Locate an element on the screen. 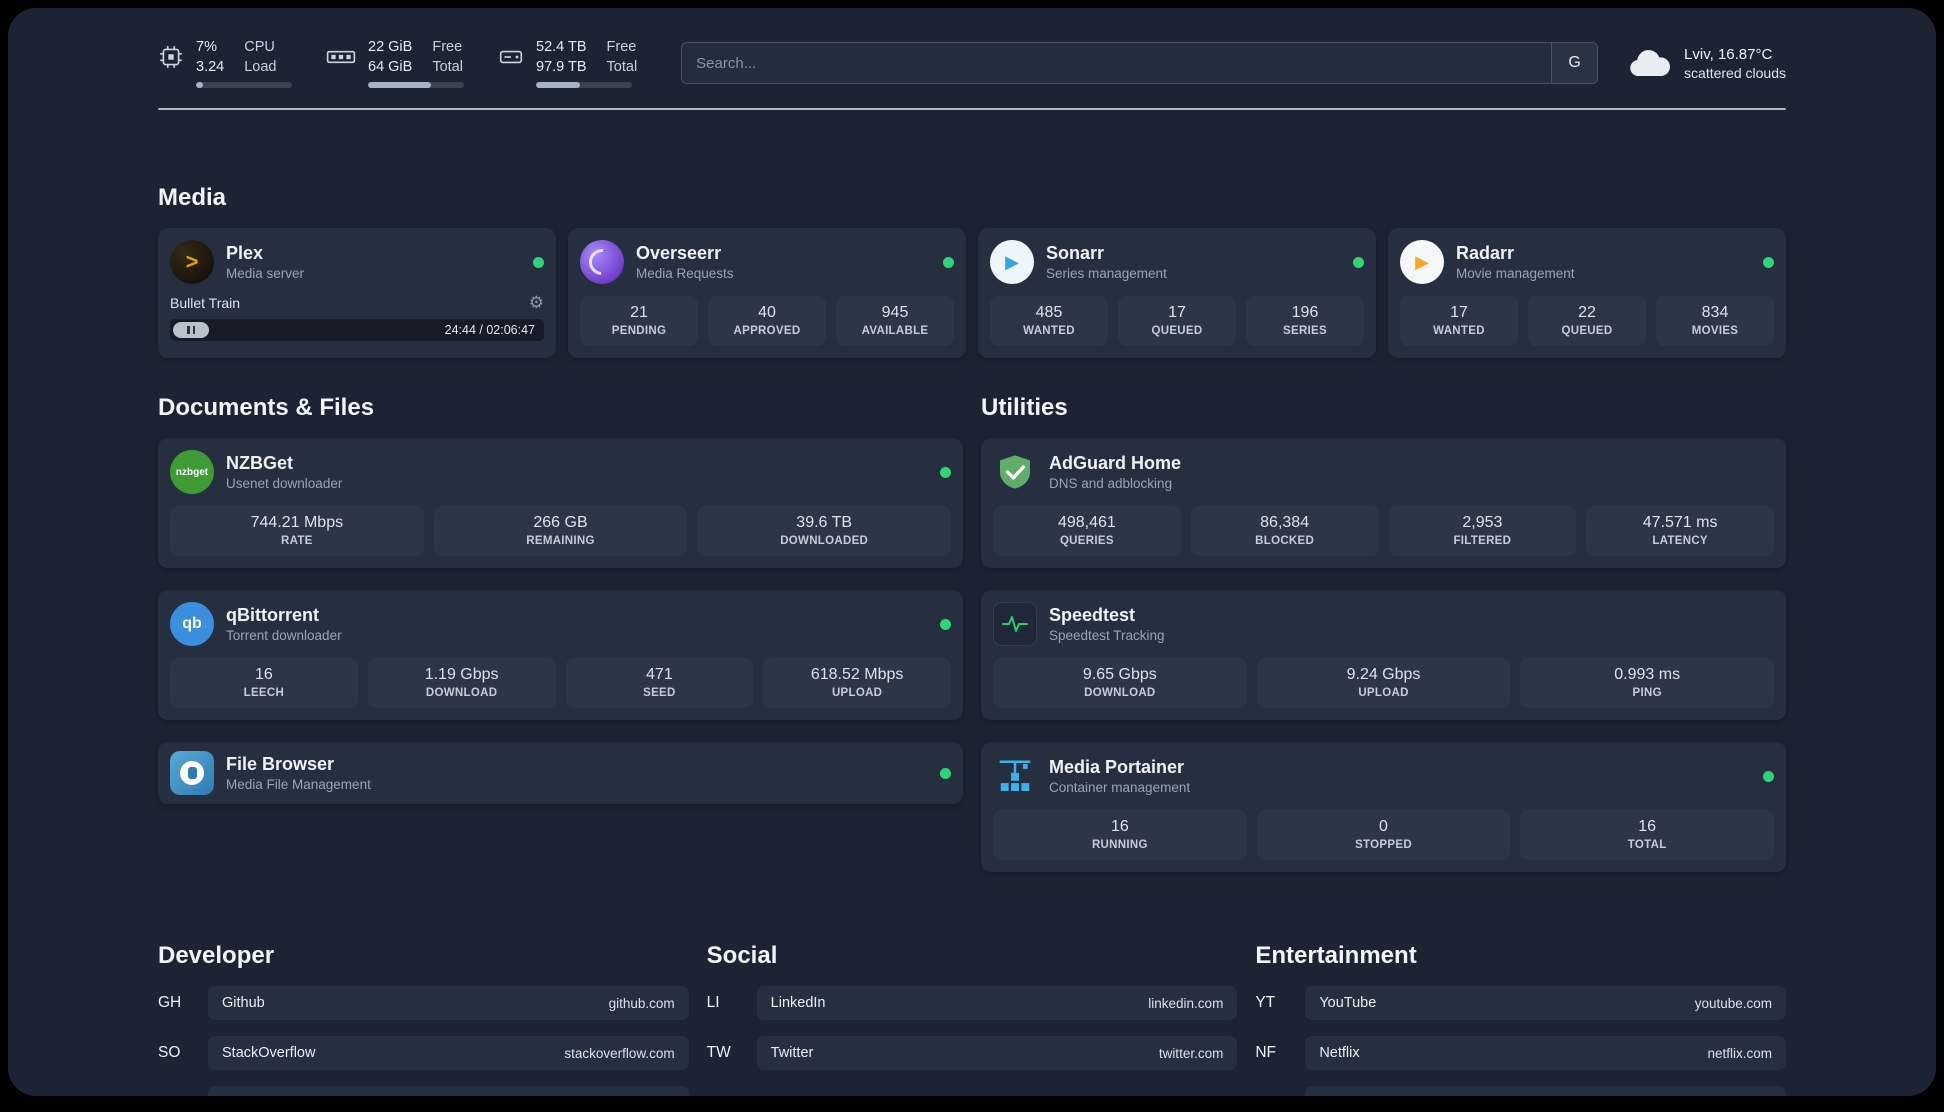 This screenshot has height=1112, width=1944. stat-label: TOTAL is located at coordinates (1647, 845).